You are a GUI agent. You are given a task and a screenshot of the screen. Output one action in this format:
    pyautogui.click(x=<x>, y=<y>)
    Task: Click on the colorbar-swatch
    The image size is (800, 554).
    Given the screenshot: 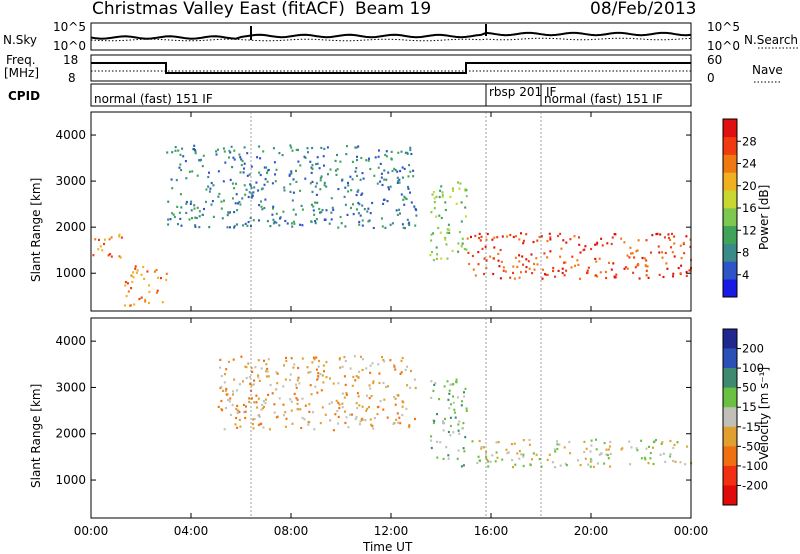 What is the action you would take?
    pyautogui.click(x=730, y=217)
    